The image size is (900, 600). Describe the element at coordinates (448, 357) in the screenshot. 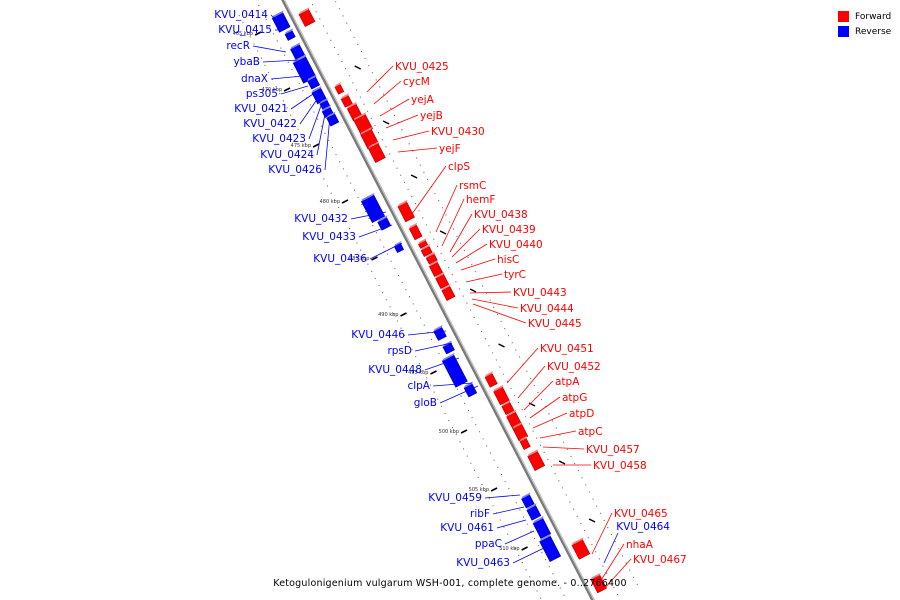

I see `reverse-gene-block-14-face` at that location.